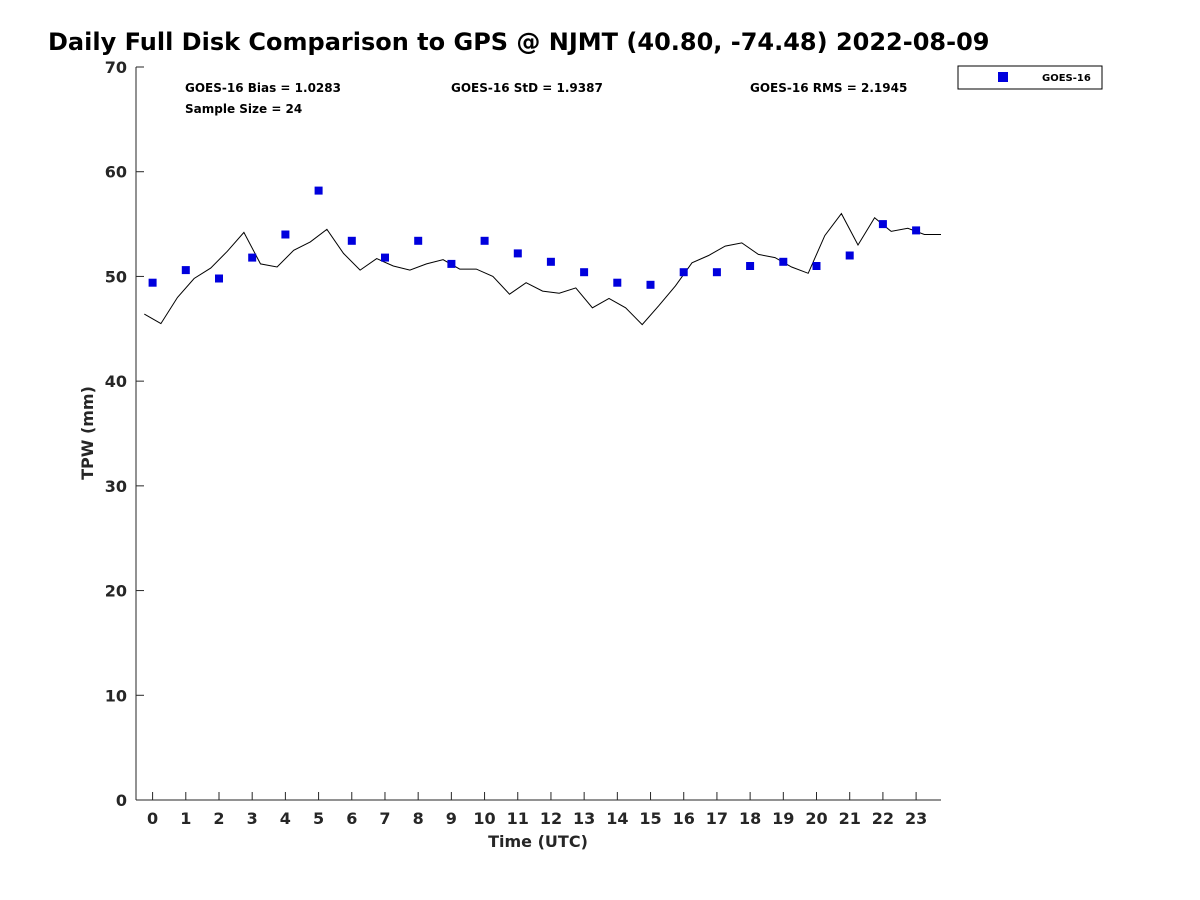  Describe the element at coordinates (783, 818) in the screenshot. I see `x-tick-label: 19` at that location.